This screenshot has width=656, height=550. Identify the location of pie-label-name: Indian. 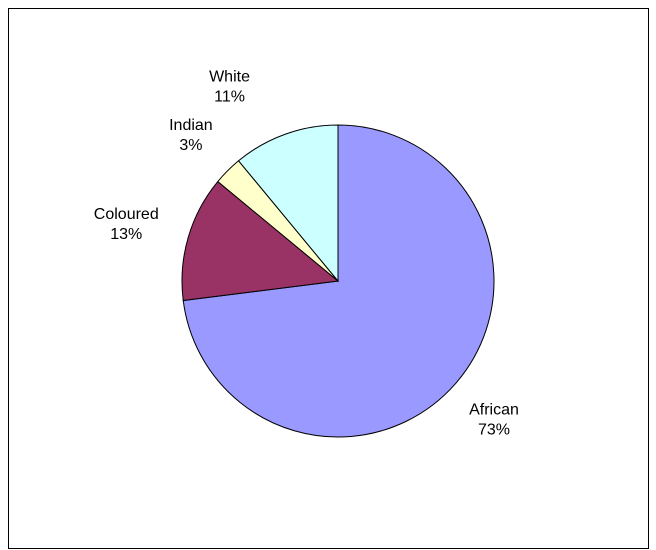
(191, 125).